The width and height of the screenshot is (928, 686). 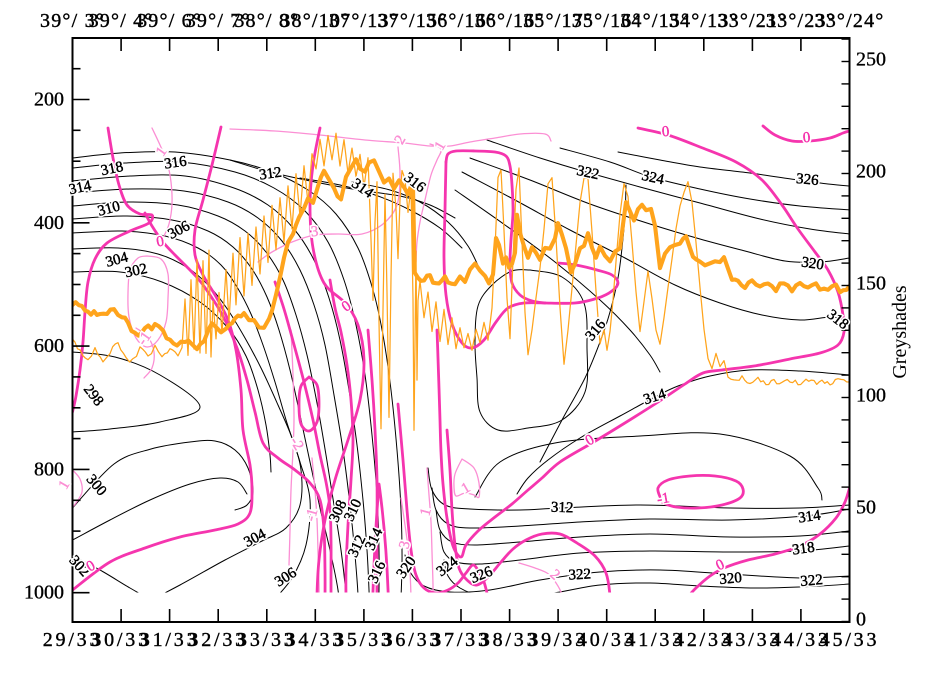 What do you see at coordinates (267, 640) in the screenshot?
I see `svg-text: 33/33` at bounding box center [267, 640].